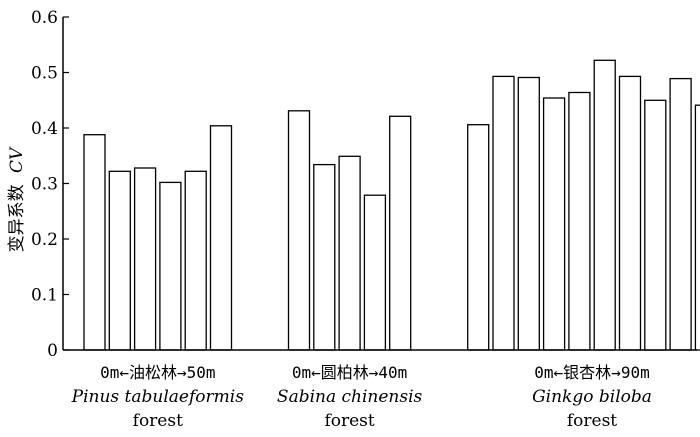 Image resolution: width=700 pixels, height=437 pixels. I want to click on group-label: 0m←圆柏林→40m, so click(349, 372).